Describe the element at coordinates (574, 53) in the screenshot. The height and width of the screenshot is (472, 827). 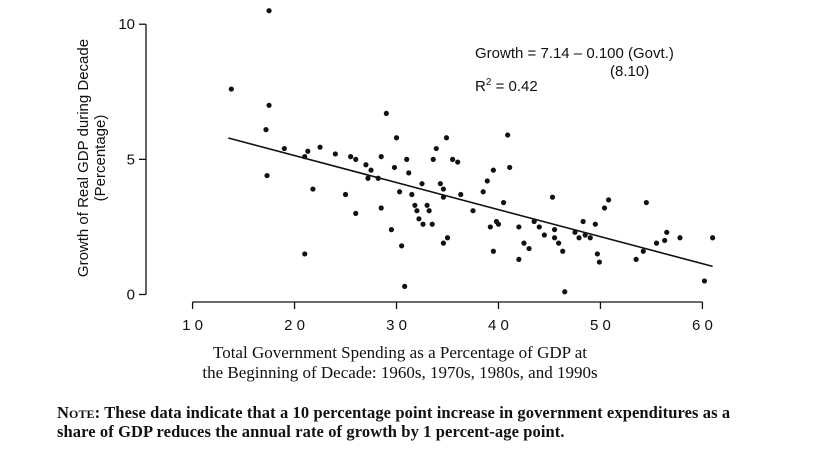
I see `regression-equation: Growth = 7.14 – 0.100 (Govt.)` at that location.